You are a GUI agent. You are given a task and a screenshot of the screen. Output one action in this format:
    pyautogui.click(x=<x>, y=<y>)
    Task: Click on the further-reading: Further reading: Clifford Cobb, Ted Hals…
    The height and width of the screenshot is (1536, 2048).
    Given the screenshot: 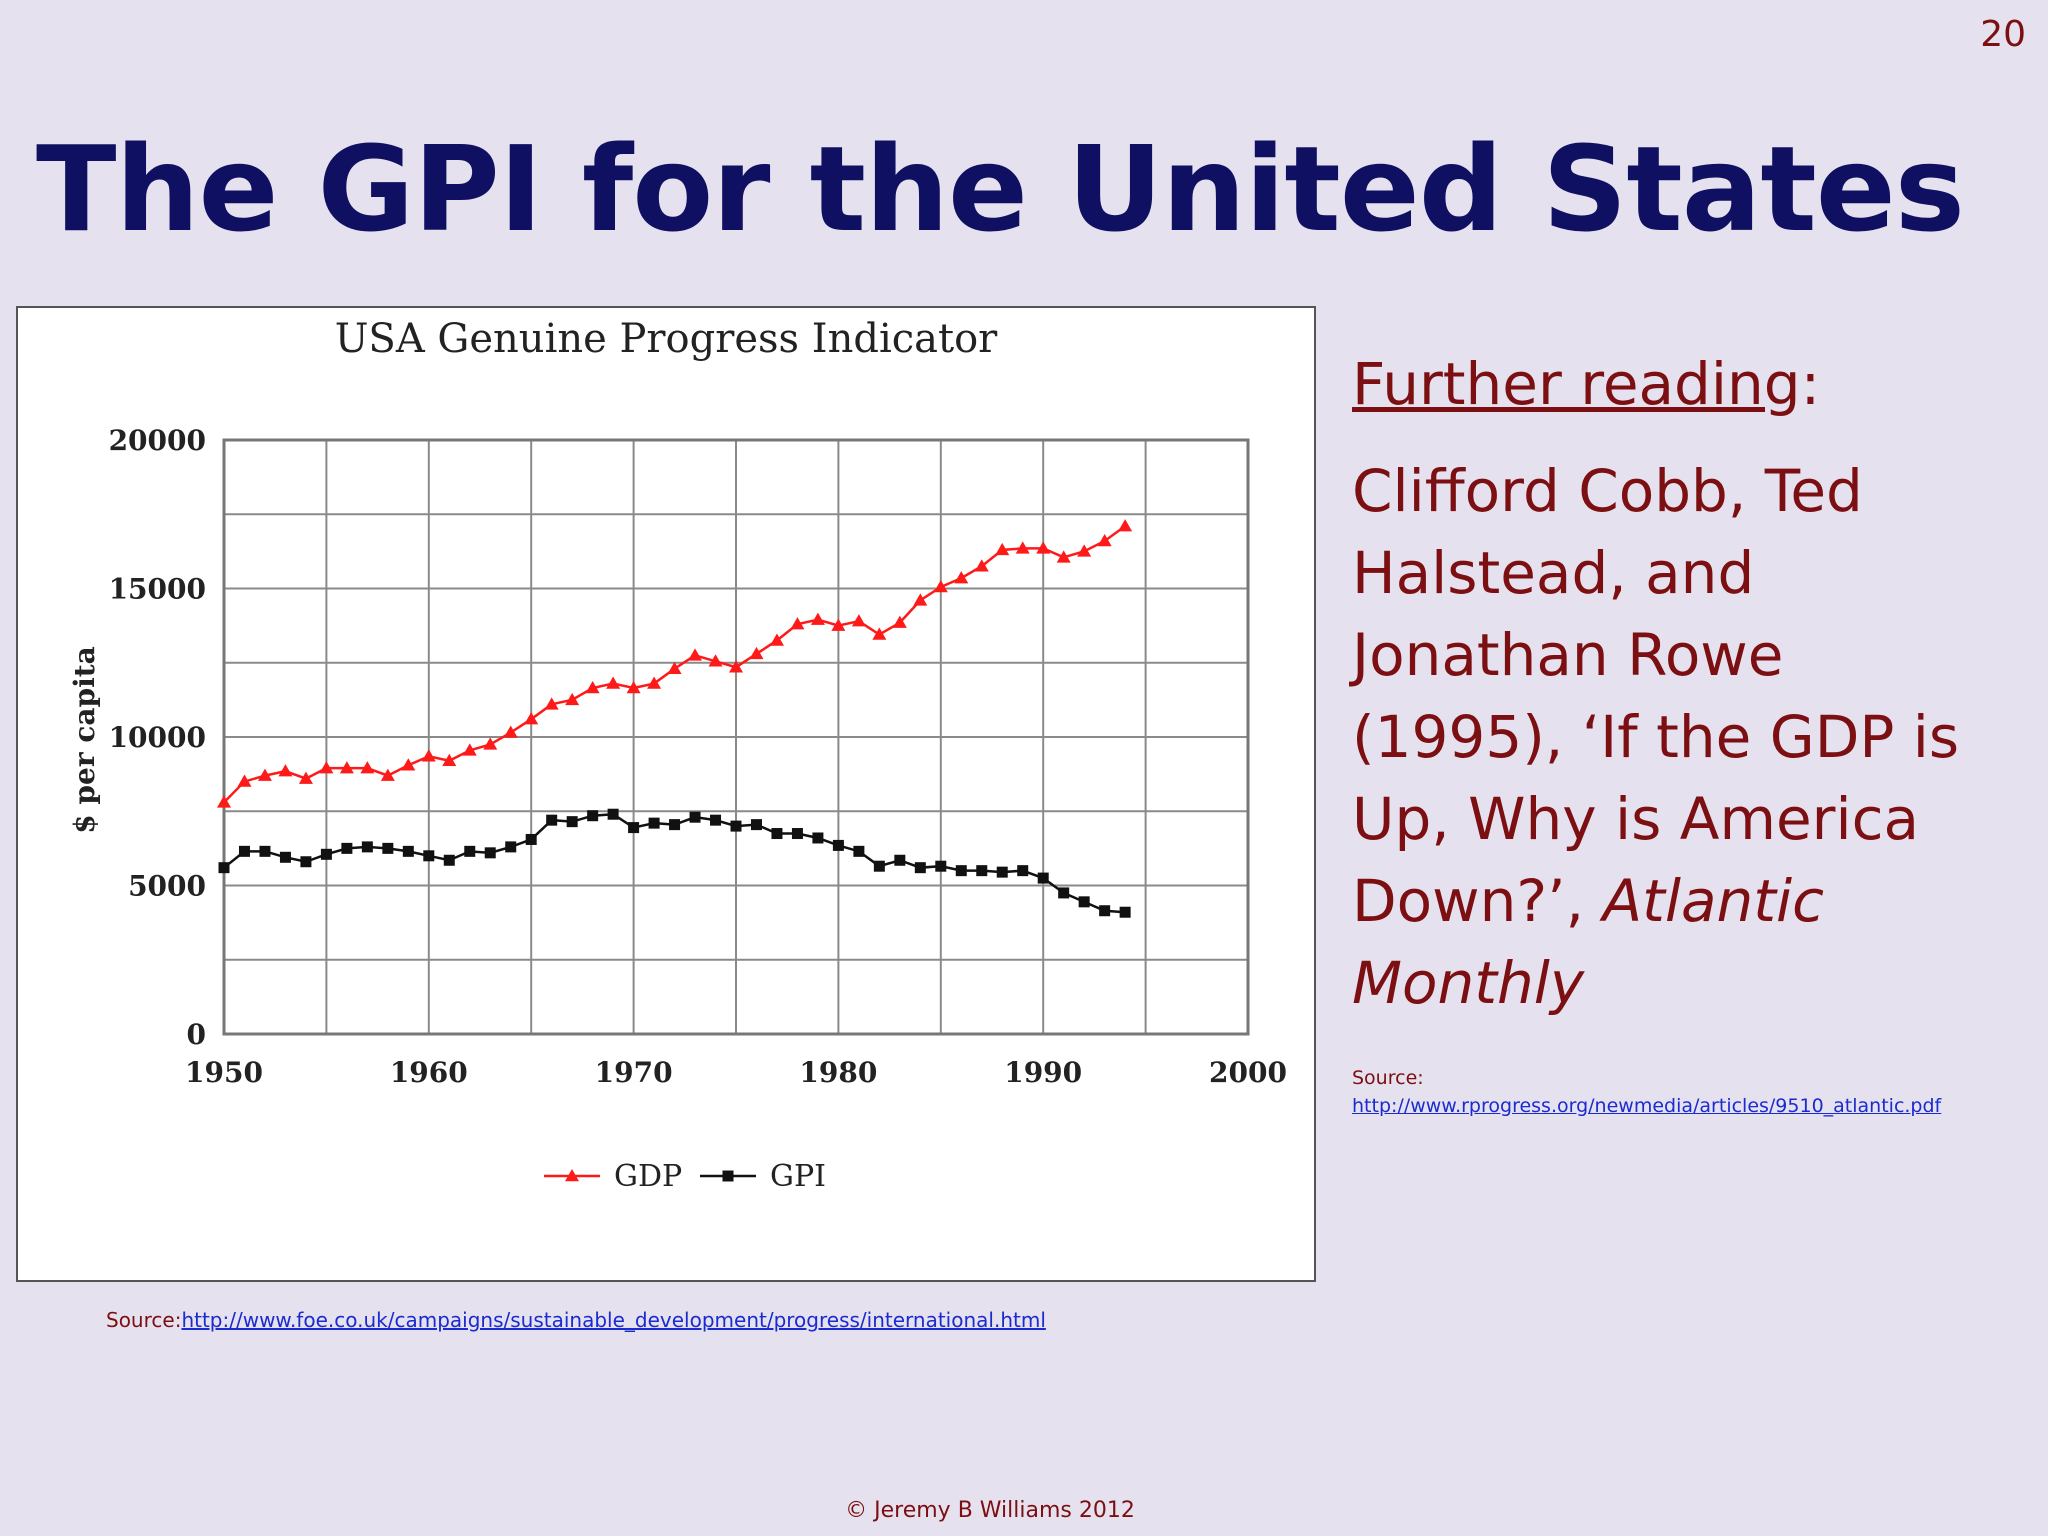 What is the action you would take?
    pyautogui.click(x=1672, y=687)
    